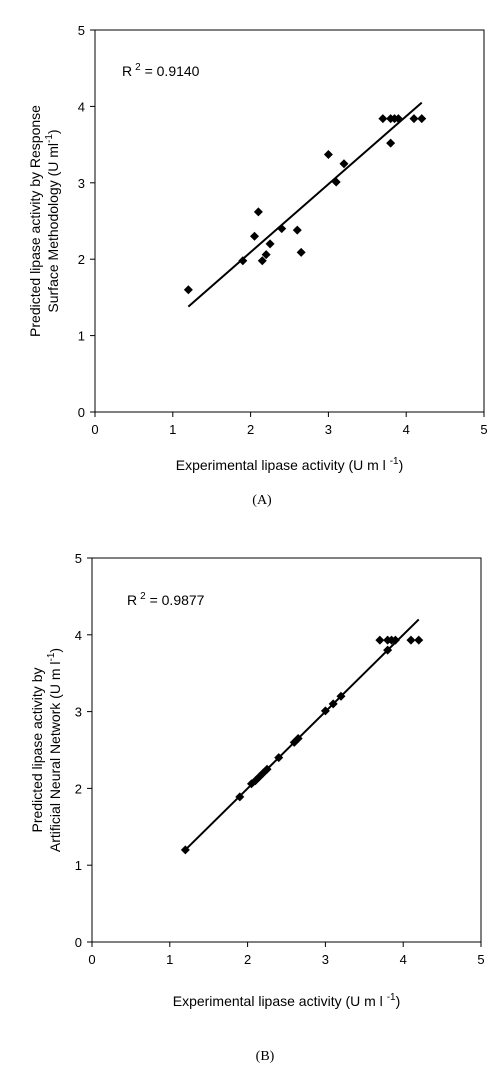  I want to click on y-axis-title-line: Predicted lipase activity by, so click(37, 750).